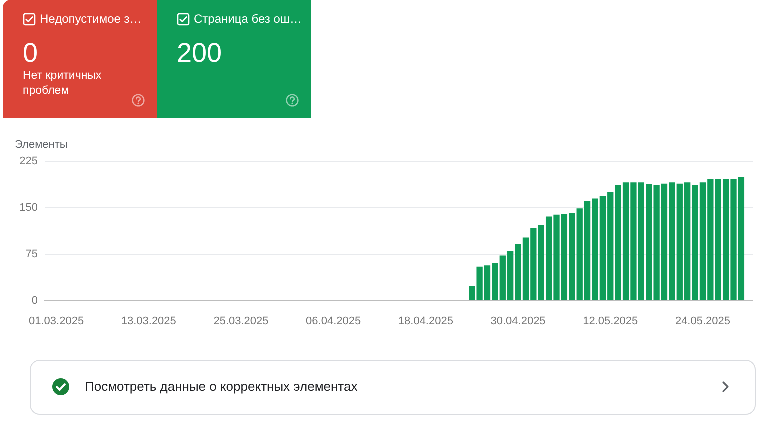  Describe the element at coordinates (35, 301) in the screenshot. I see `y-tick-label: 0` at that location.